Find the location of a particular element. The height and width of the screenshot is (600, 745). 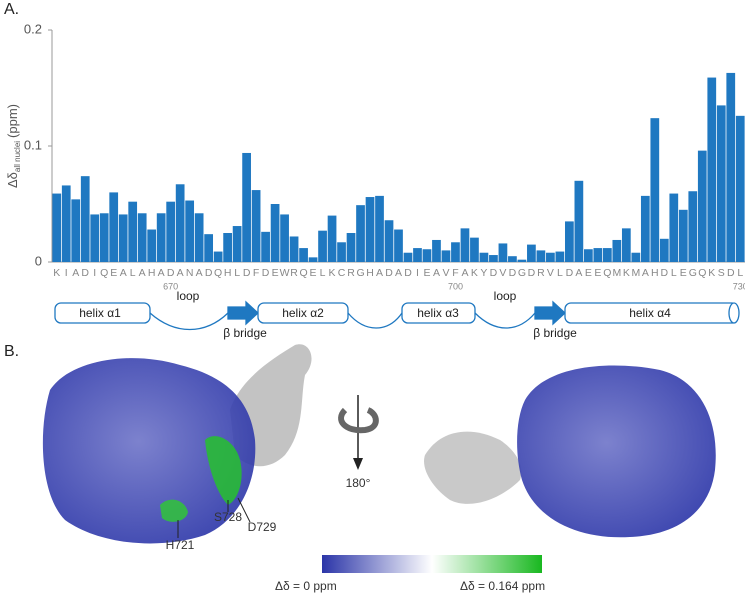

residue-letter: W is located at coordinates (285, 273).